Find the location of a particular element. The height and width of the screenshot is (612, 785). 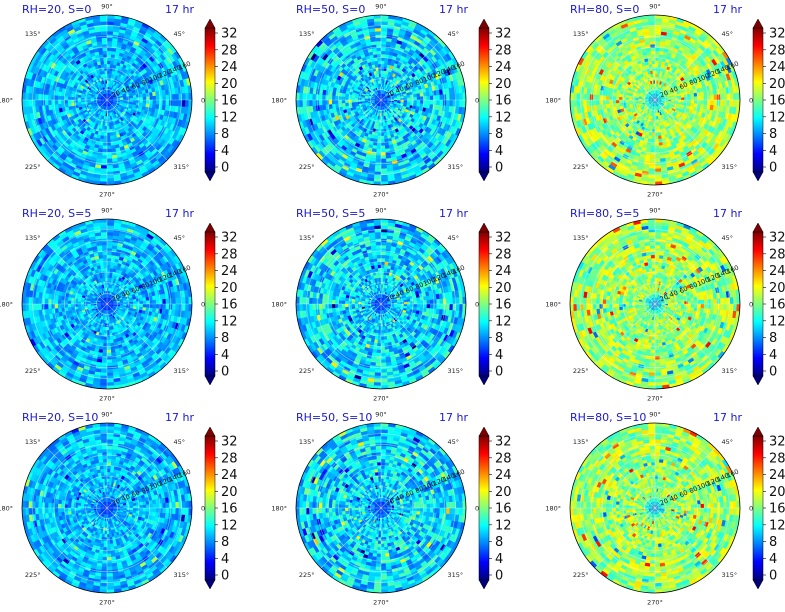

colorbar-tick-label: 24 is located at coordinates (503, 67).